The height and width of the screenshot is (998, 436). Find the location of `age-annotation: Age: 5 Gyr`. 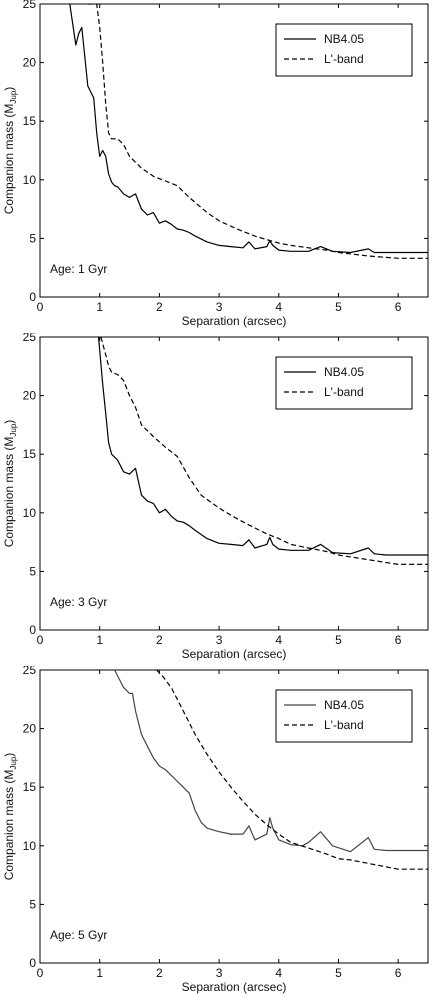

age-annotation: Age: 5 Gyr is located at coordinates (78, 935).